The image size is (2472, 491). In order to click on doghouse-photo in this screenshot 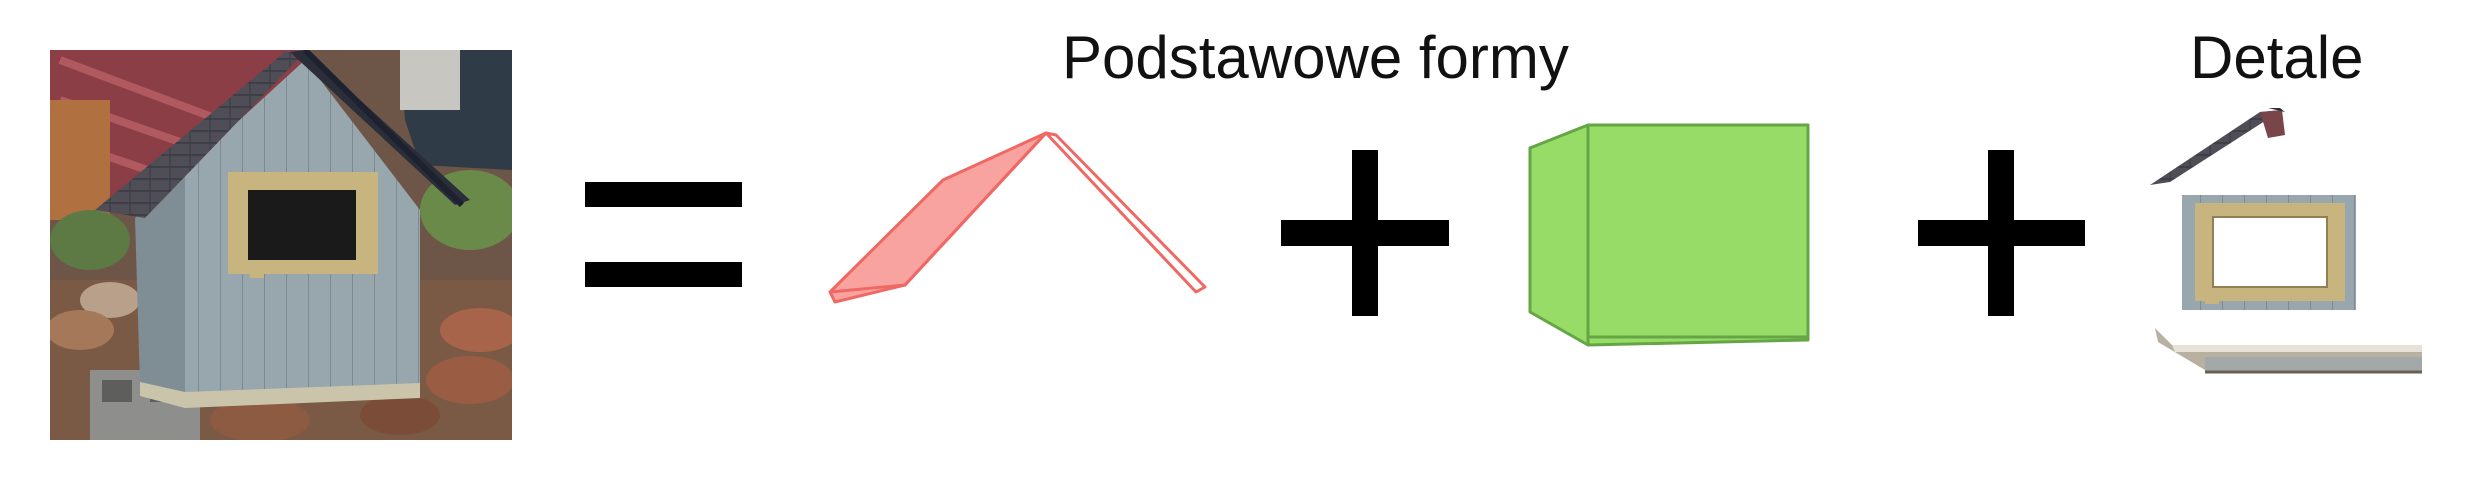, I will do `click(281, 245)`.